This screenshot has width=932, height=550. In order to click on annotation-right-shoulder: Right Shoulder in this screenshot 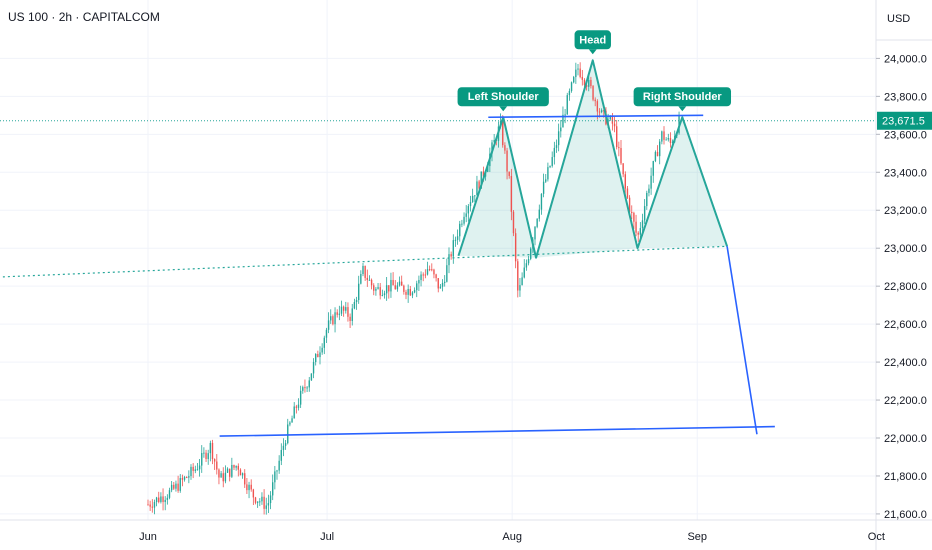, I will do `click(682, 99)`.